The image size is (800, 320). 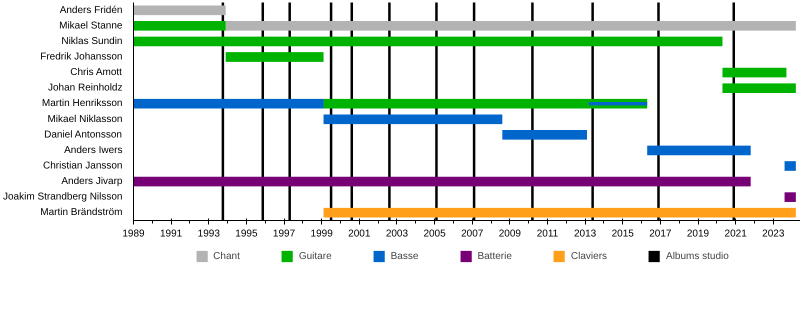 What do you see at coordinates (773, 234) in the screenshot?
I see `x-tick-label: 2023` at bounding box center [773, 234].